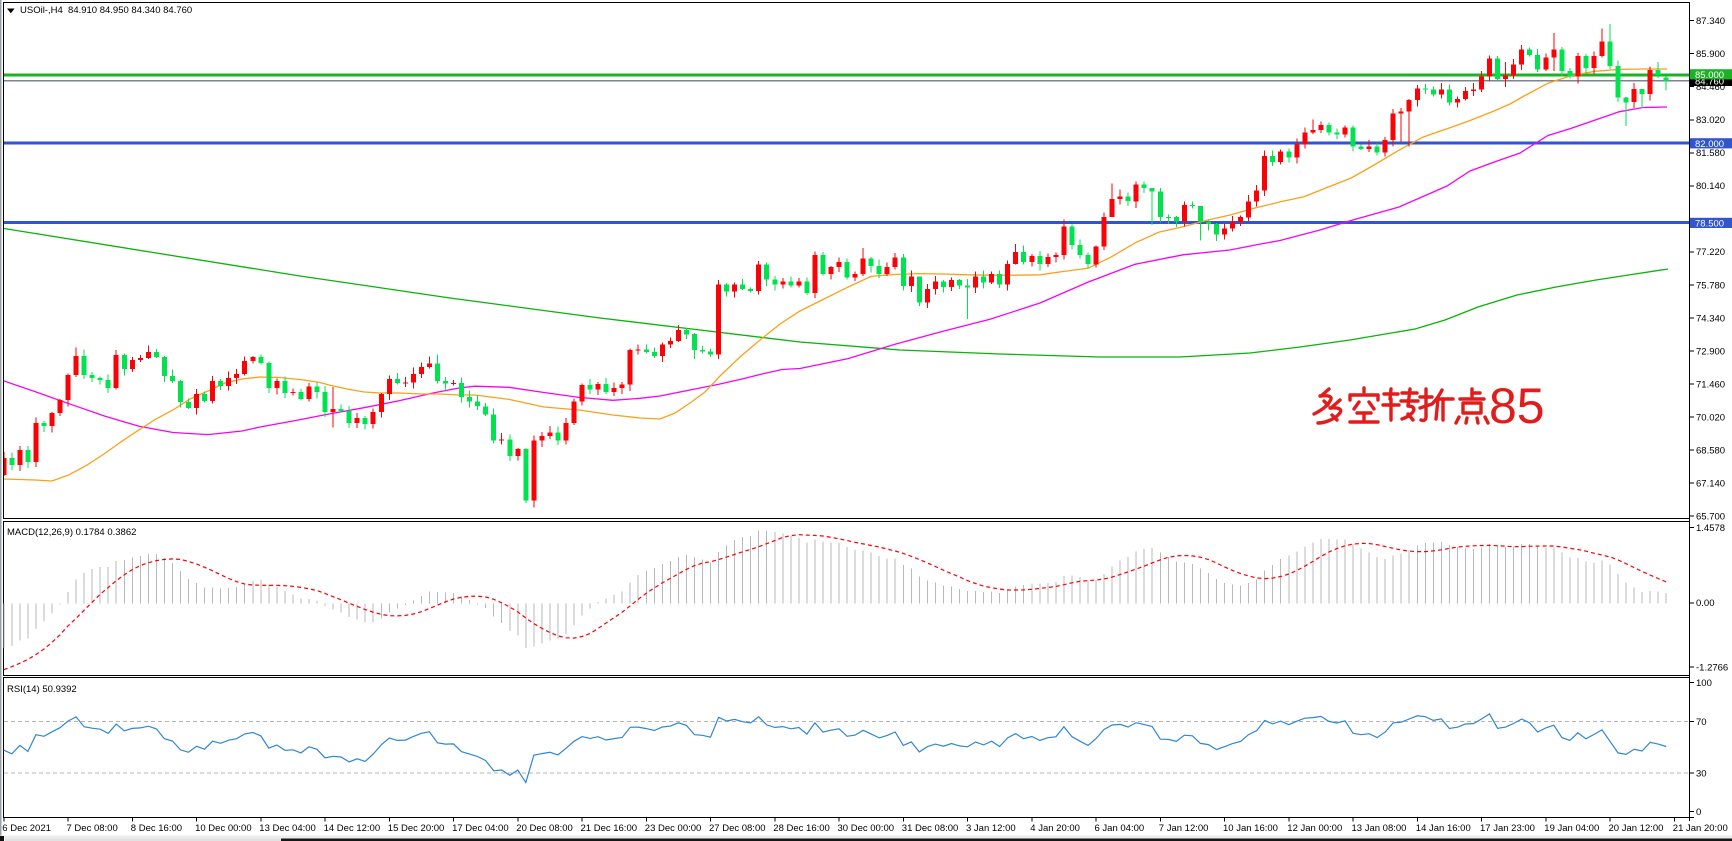 Image resolution: width=1732 pixels, height=841 pixels. Describe the element at coordinates (609, 828) in the screenshot. I see `svg-text: 21 Dec 16:00` at that location.